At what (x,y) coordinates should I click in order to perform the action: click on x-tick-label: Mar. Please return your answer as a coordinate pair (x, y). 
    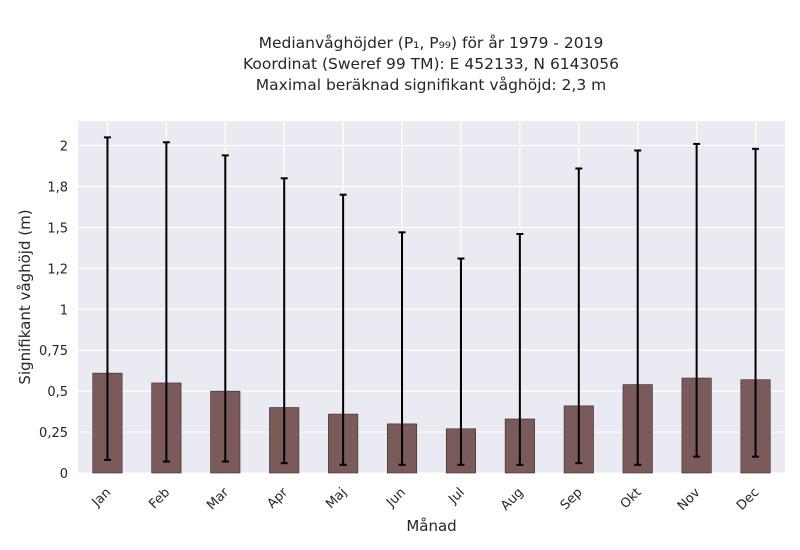
    Looking at the image, I should click on (218, 499).